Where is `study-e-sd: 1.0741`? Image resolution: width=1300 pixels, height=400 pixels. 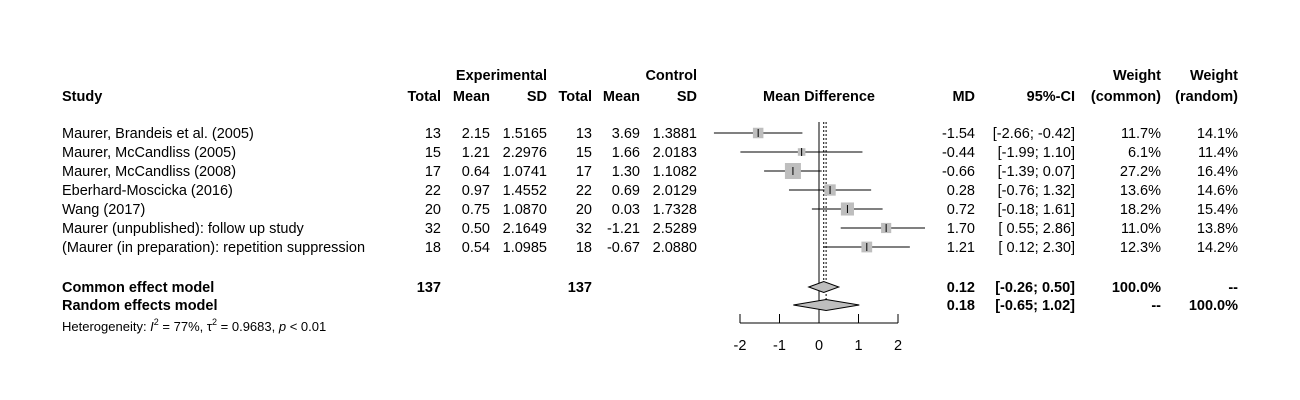 study-e-sd: 1.0741 is located at coordinates (525, 172).